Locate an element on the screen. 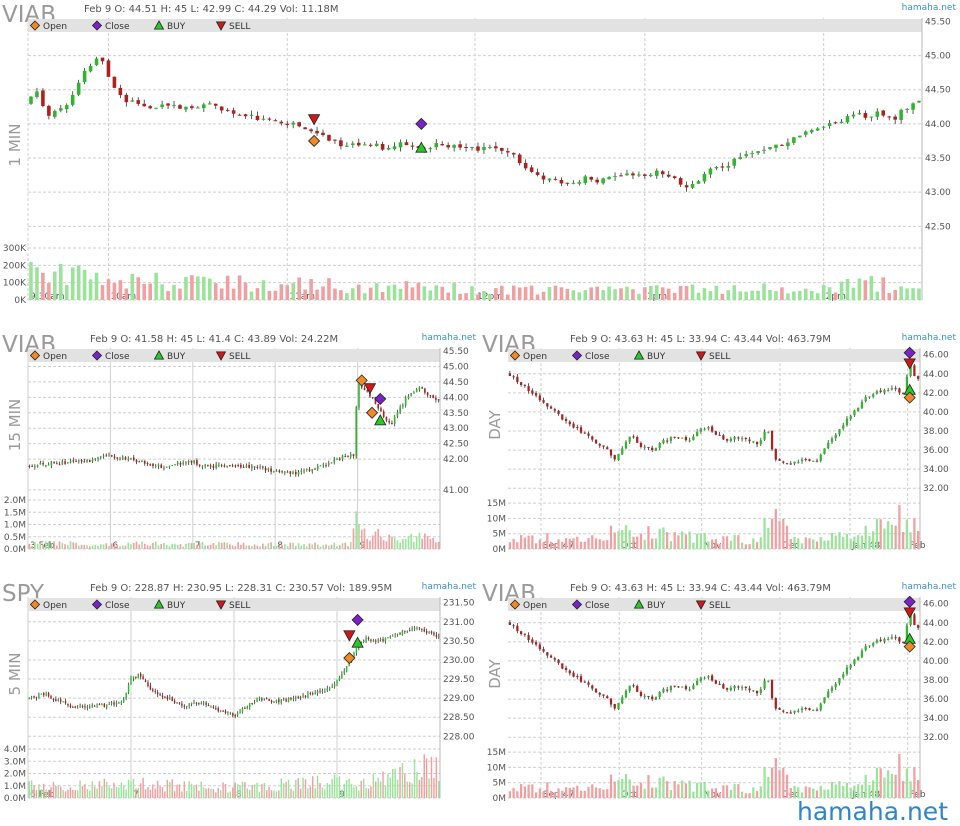 The image size is (960, 826). price-tick-label: 43.00 is located at coordinates (938, 193).